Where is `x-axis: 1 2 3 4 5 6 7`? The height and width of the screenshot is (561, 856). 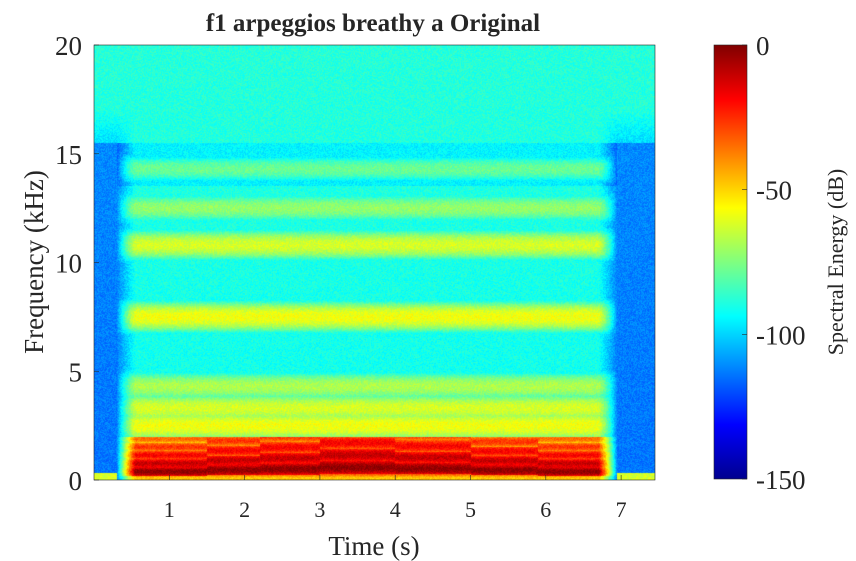 x-axis: 1 2 3 4 5 6 7 is located at coordinates (395, 498).